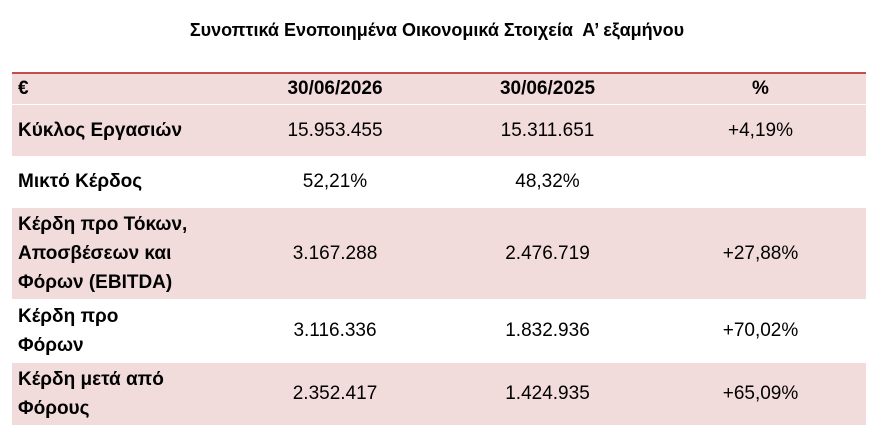 The height and width of the screenshot is (432, 874). Describe the element at coordinates (547, 330) in the screenshot. I see `table-cell: 1.832.936` at that location.